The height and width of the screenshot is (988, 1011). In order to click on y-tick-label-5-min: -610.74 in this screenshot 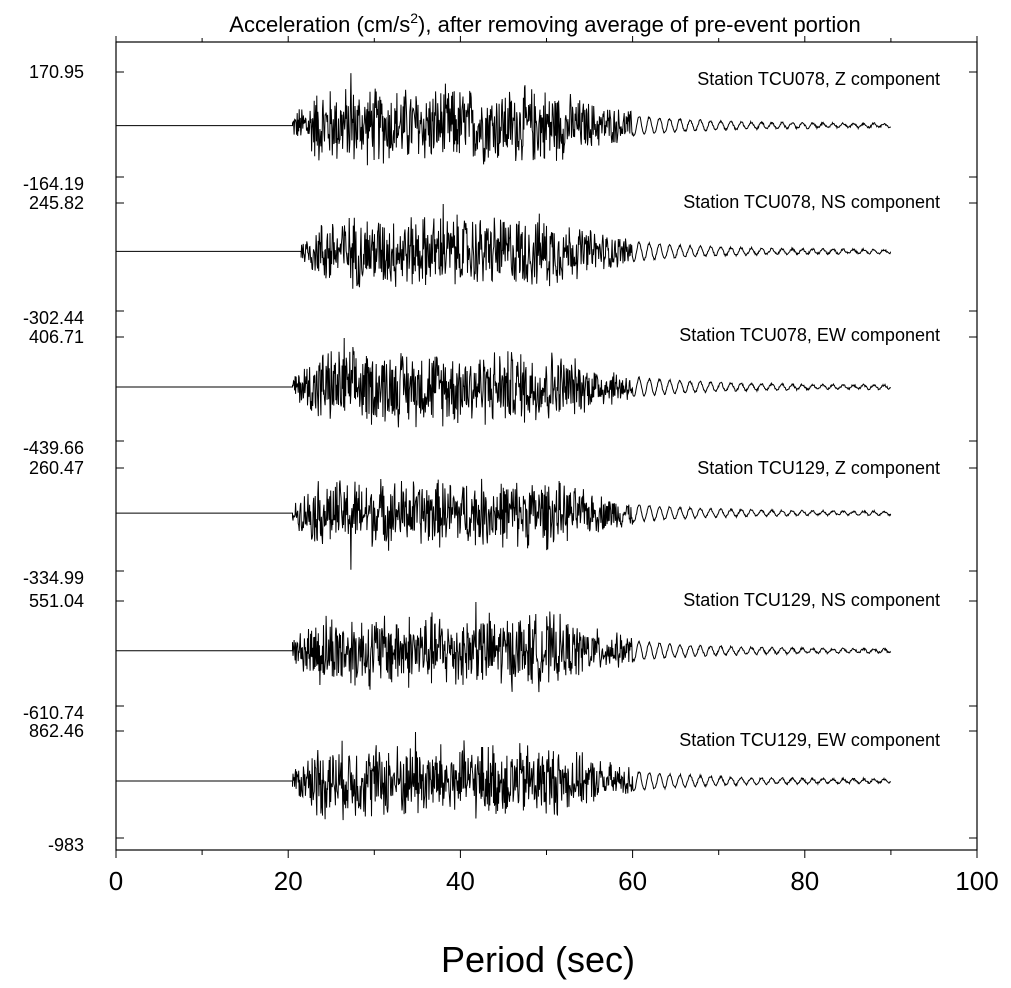, I will do `click(53, 713)`.